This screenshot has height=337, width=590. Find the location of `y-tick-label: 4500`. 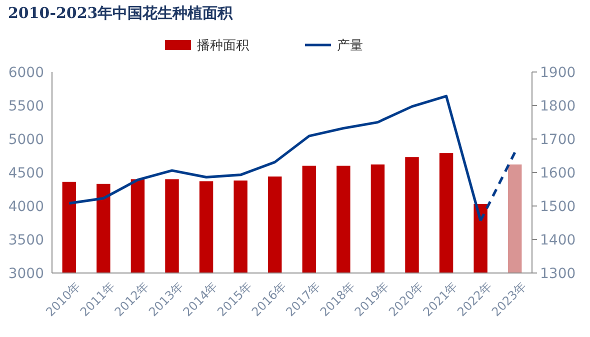

y-tick-label: 4500 is located at coordinates (26, 173).